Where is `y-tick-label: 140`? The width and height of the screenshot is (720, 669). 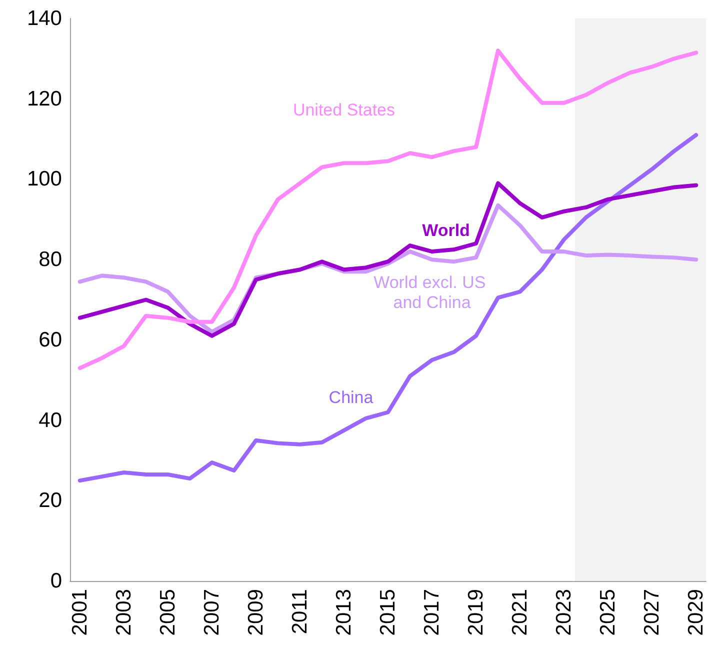 y-tick-label: 140 is located at coordinates (44, 18).